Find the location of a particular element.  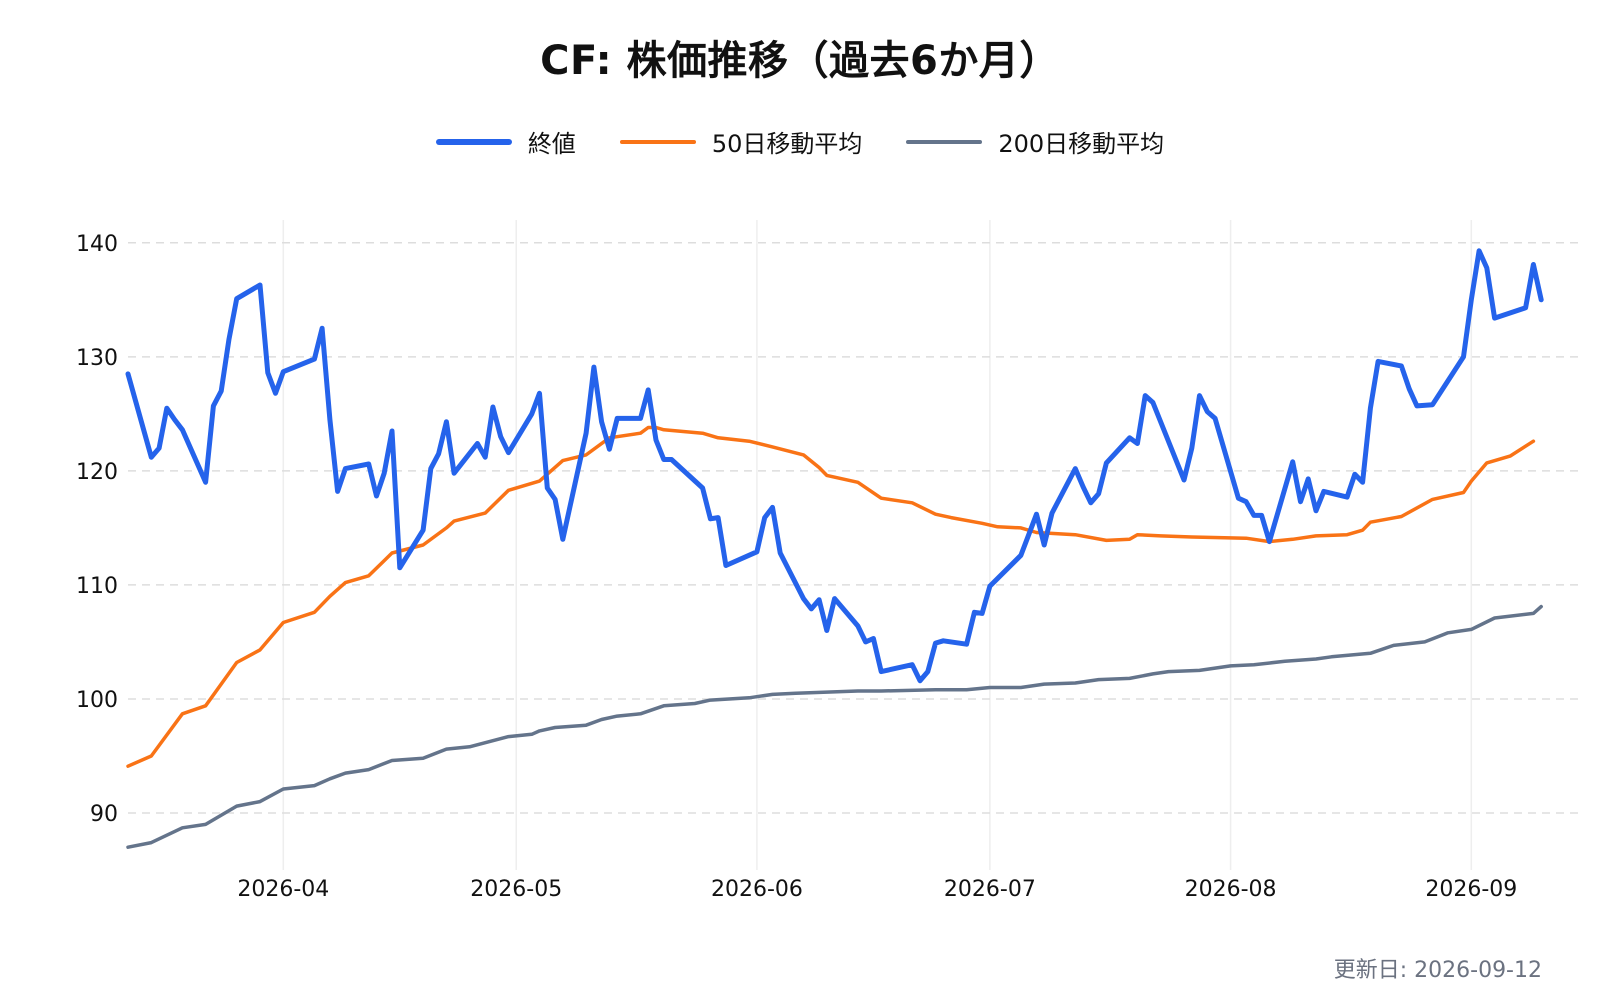

legend-label-ma200: 200日移動平均 is located at coordinates (1081, 144).